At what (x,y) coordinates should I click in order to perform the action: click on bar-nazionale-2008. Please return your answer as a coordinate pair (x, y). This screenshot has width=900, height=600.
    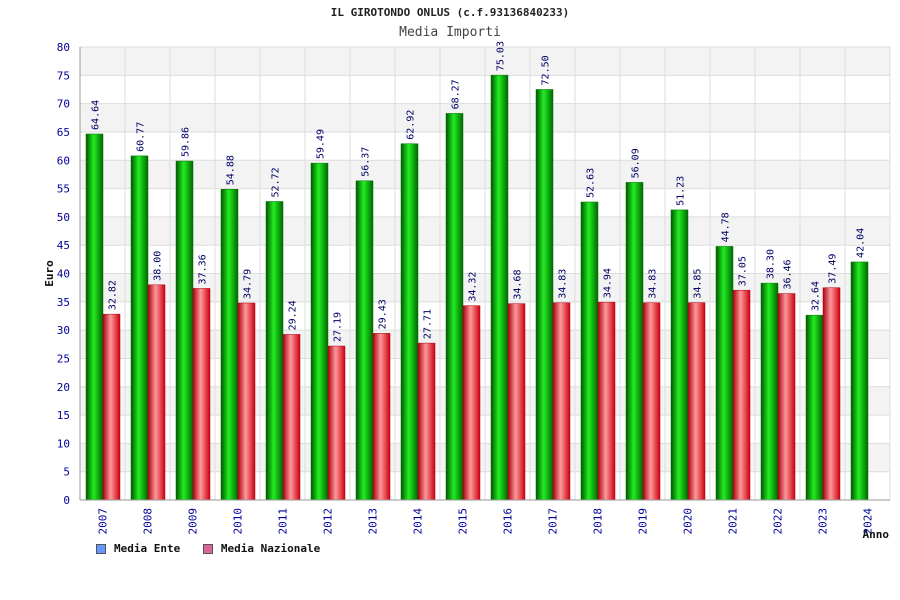
    Looking at the image, I should click on (156, 392).